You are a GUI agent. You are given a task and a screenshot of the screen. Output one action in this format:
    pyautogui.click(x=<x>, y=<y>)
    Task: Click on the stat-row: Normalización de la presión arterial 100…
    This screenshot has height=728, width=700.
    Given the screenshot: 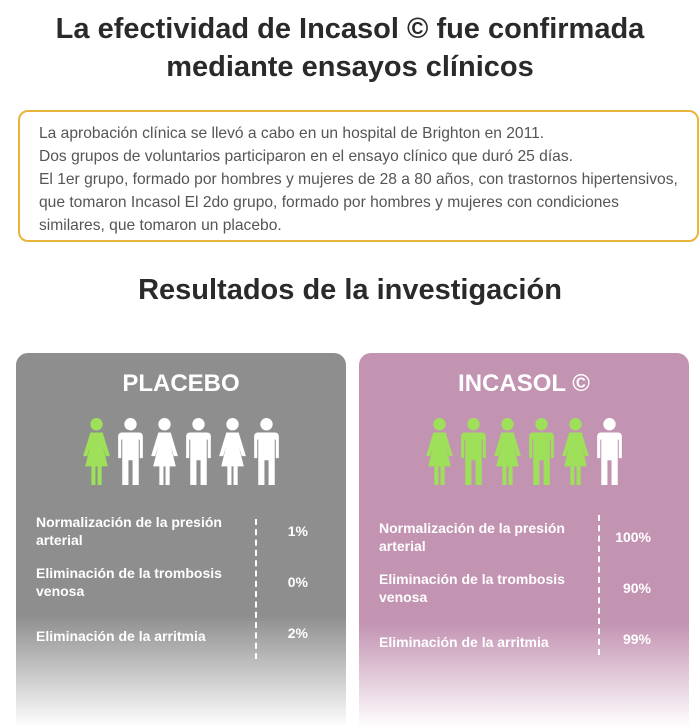 What is the action you would take?
    pyautogui.click(x=524, y=544)
    